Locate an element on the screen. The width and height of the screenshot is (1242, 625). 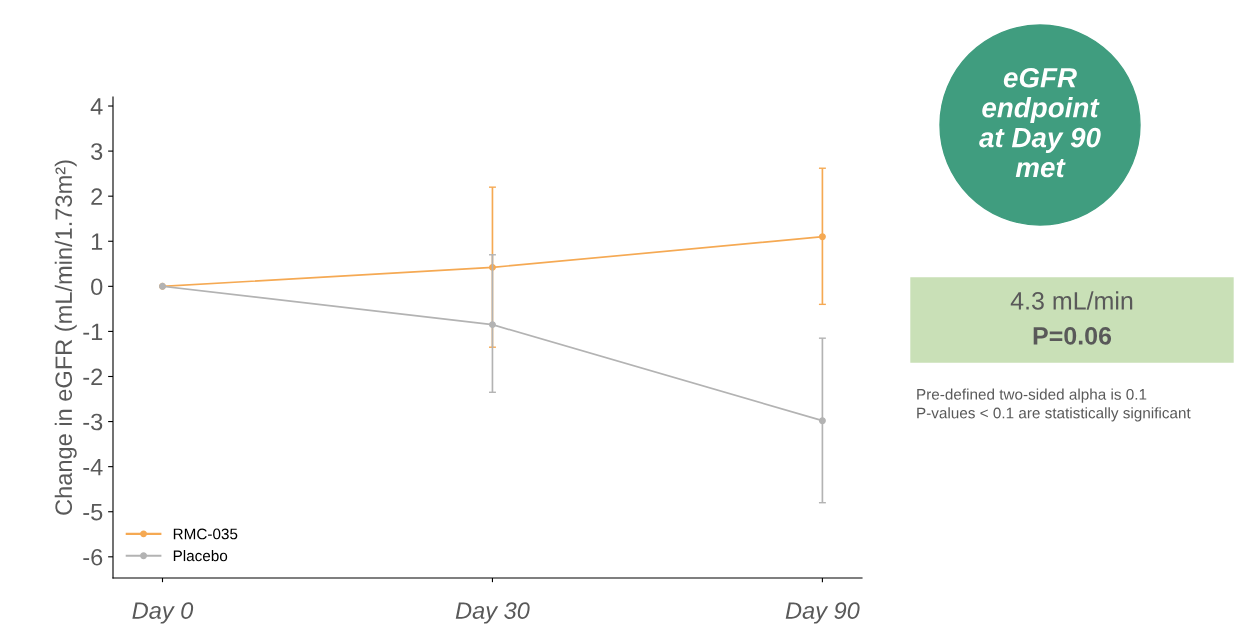
y-tick-label: -4 is located at coordinates (93, 467).